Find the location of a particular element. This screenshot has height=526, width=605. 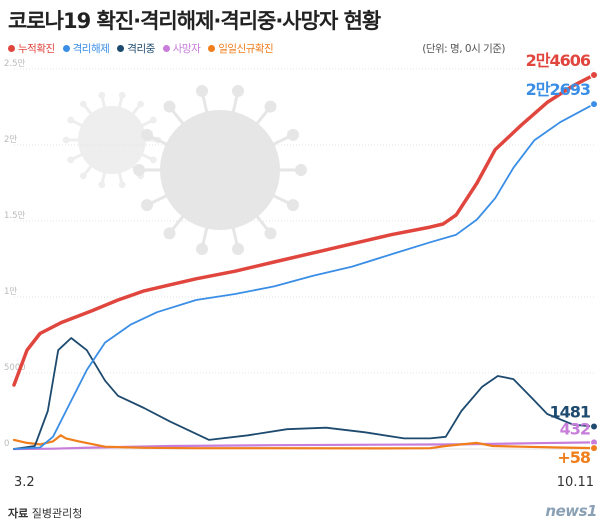

virus-illustration is located at coordinates (184, 170).